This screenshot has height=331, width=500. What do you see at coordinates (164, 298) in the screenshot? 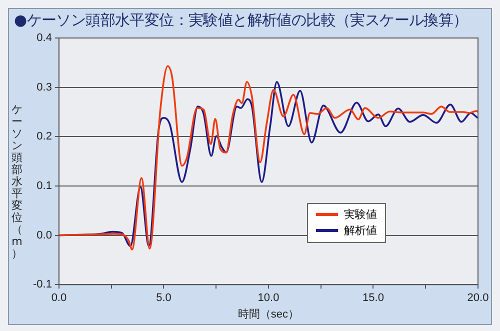
I see `x-tick-label: 5.0` at bounding box center [164, 298].